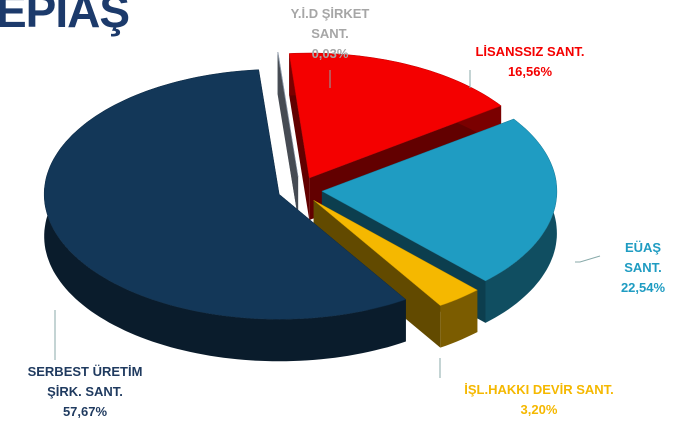  What do you see at coordinates (588, 259) in the screenshot?
I see `leader-line` at bounding box center [588, 259].